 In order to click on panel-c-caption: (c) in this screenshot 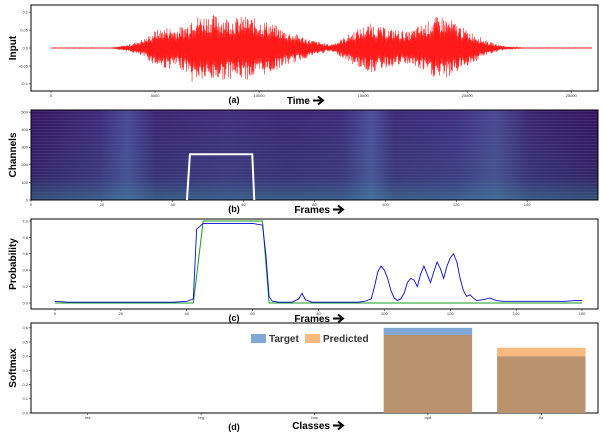, I will do `click(234, 318)`.